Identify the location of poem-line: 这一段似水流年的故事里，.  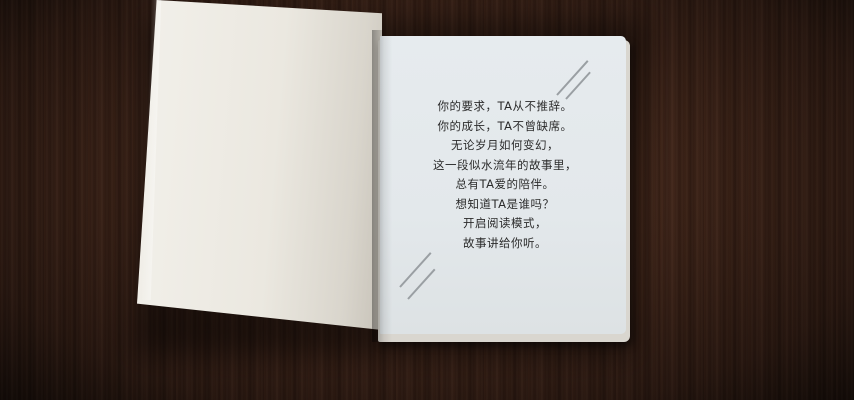
(505, 164).